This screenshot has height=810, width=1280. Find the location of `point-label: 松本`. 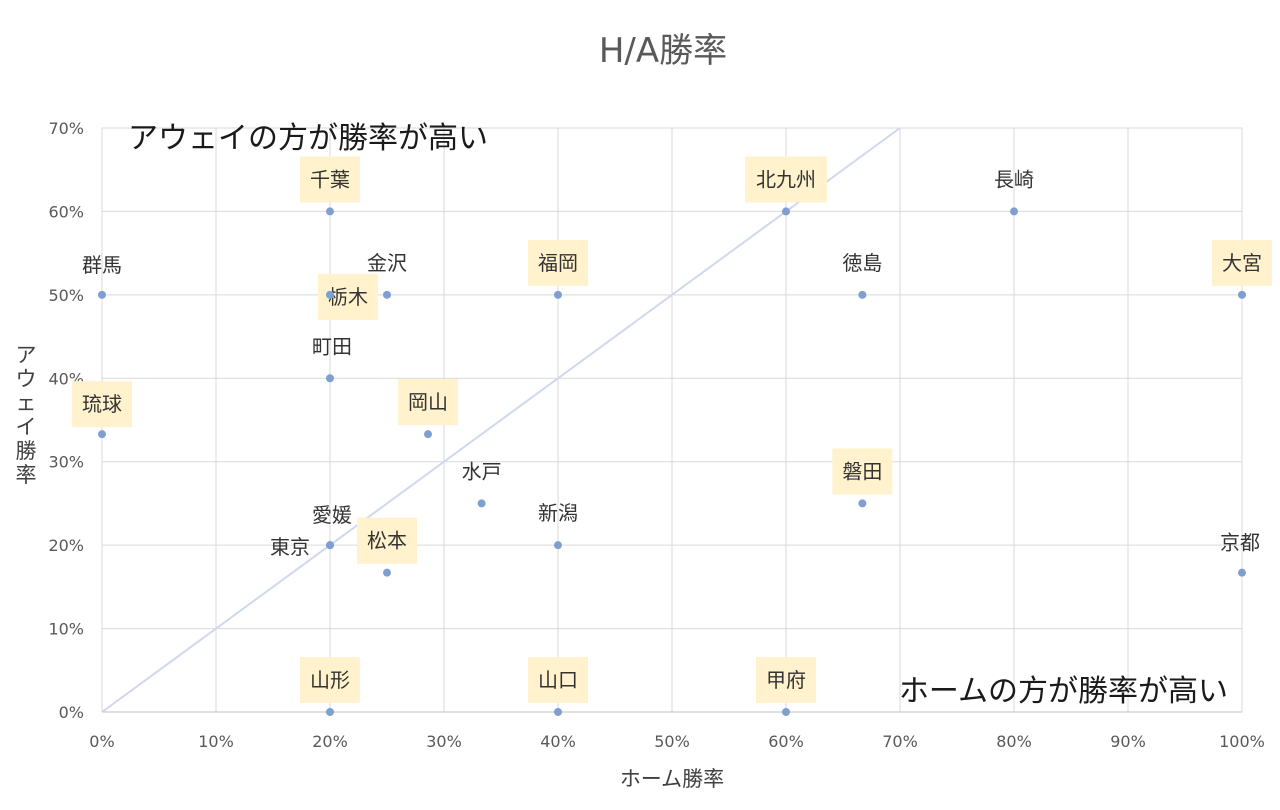

point-label: 松本 is located at coordinates (387, 541).